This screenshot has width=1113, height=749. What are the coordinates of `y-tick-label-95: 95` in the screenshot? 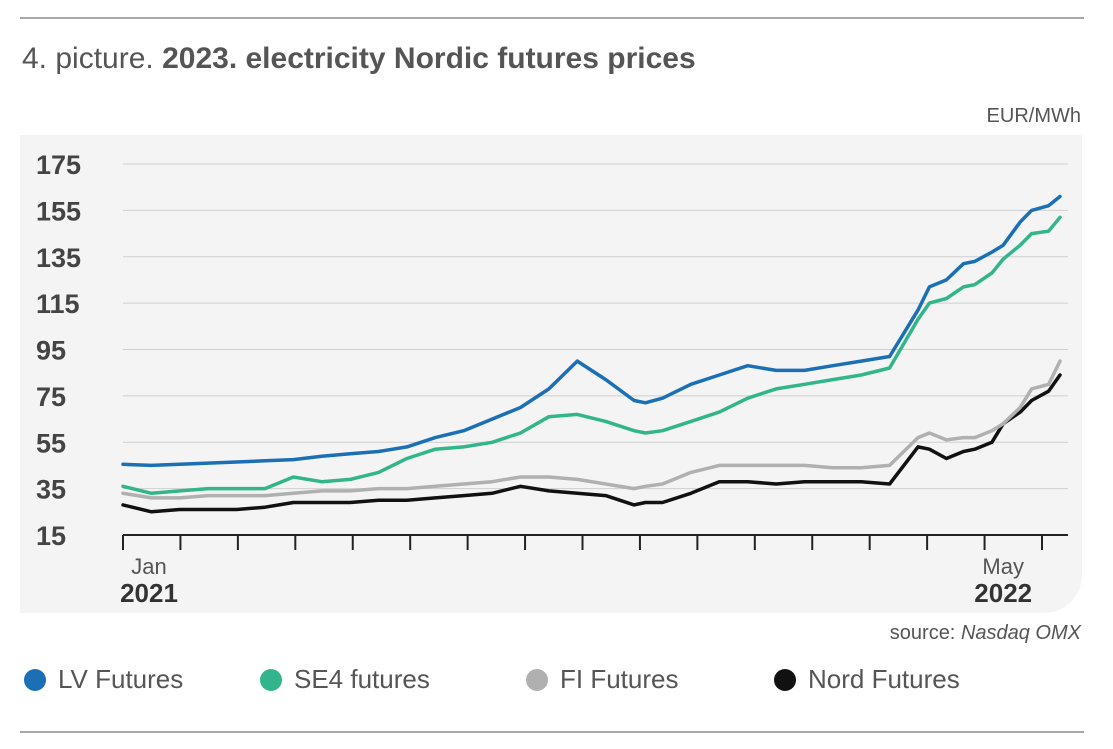 It's located at (51, 351).